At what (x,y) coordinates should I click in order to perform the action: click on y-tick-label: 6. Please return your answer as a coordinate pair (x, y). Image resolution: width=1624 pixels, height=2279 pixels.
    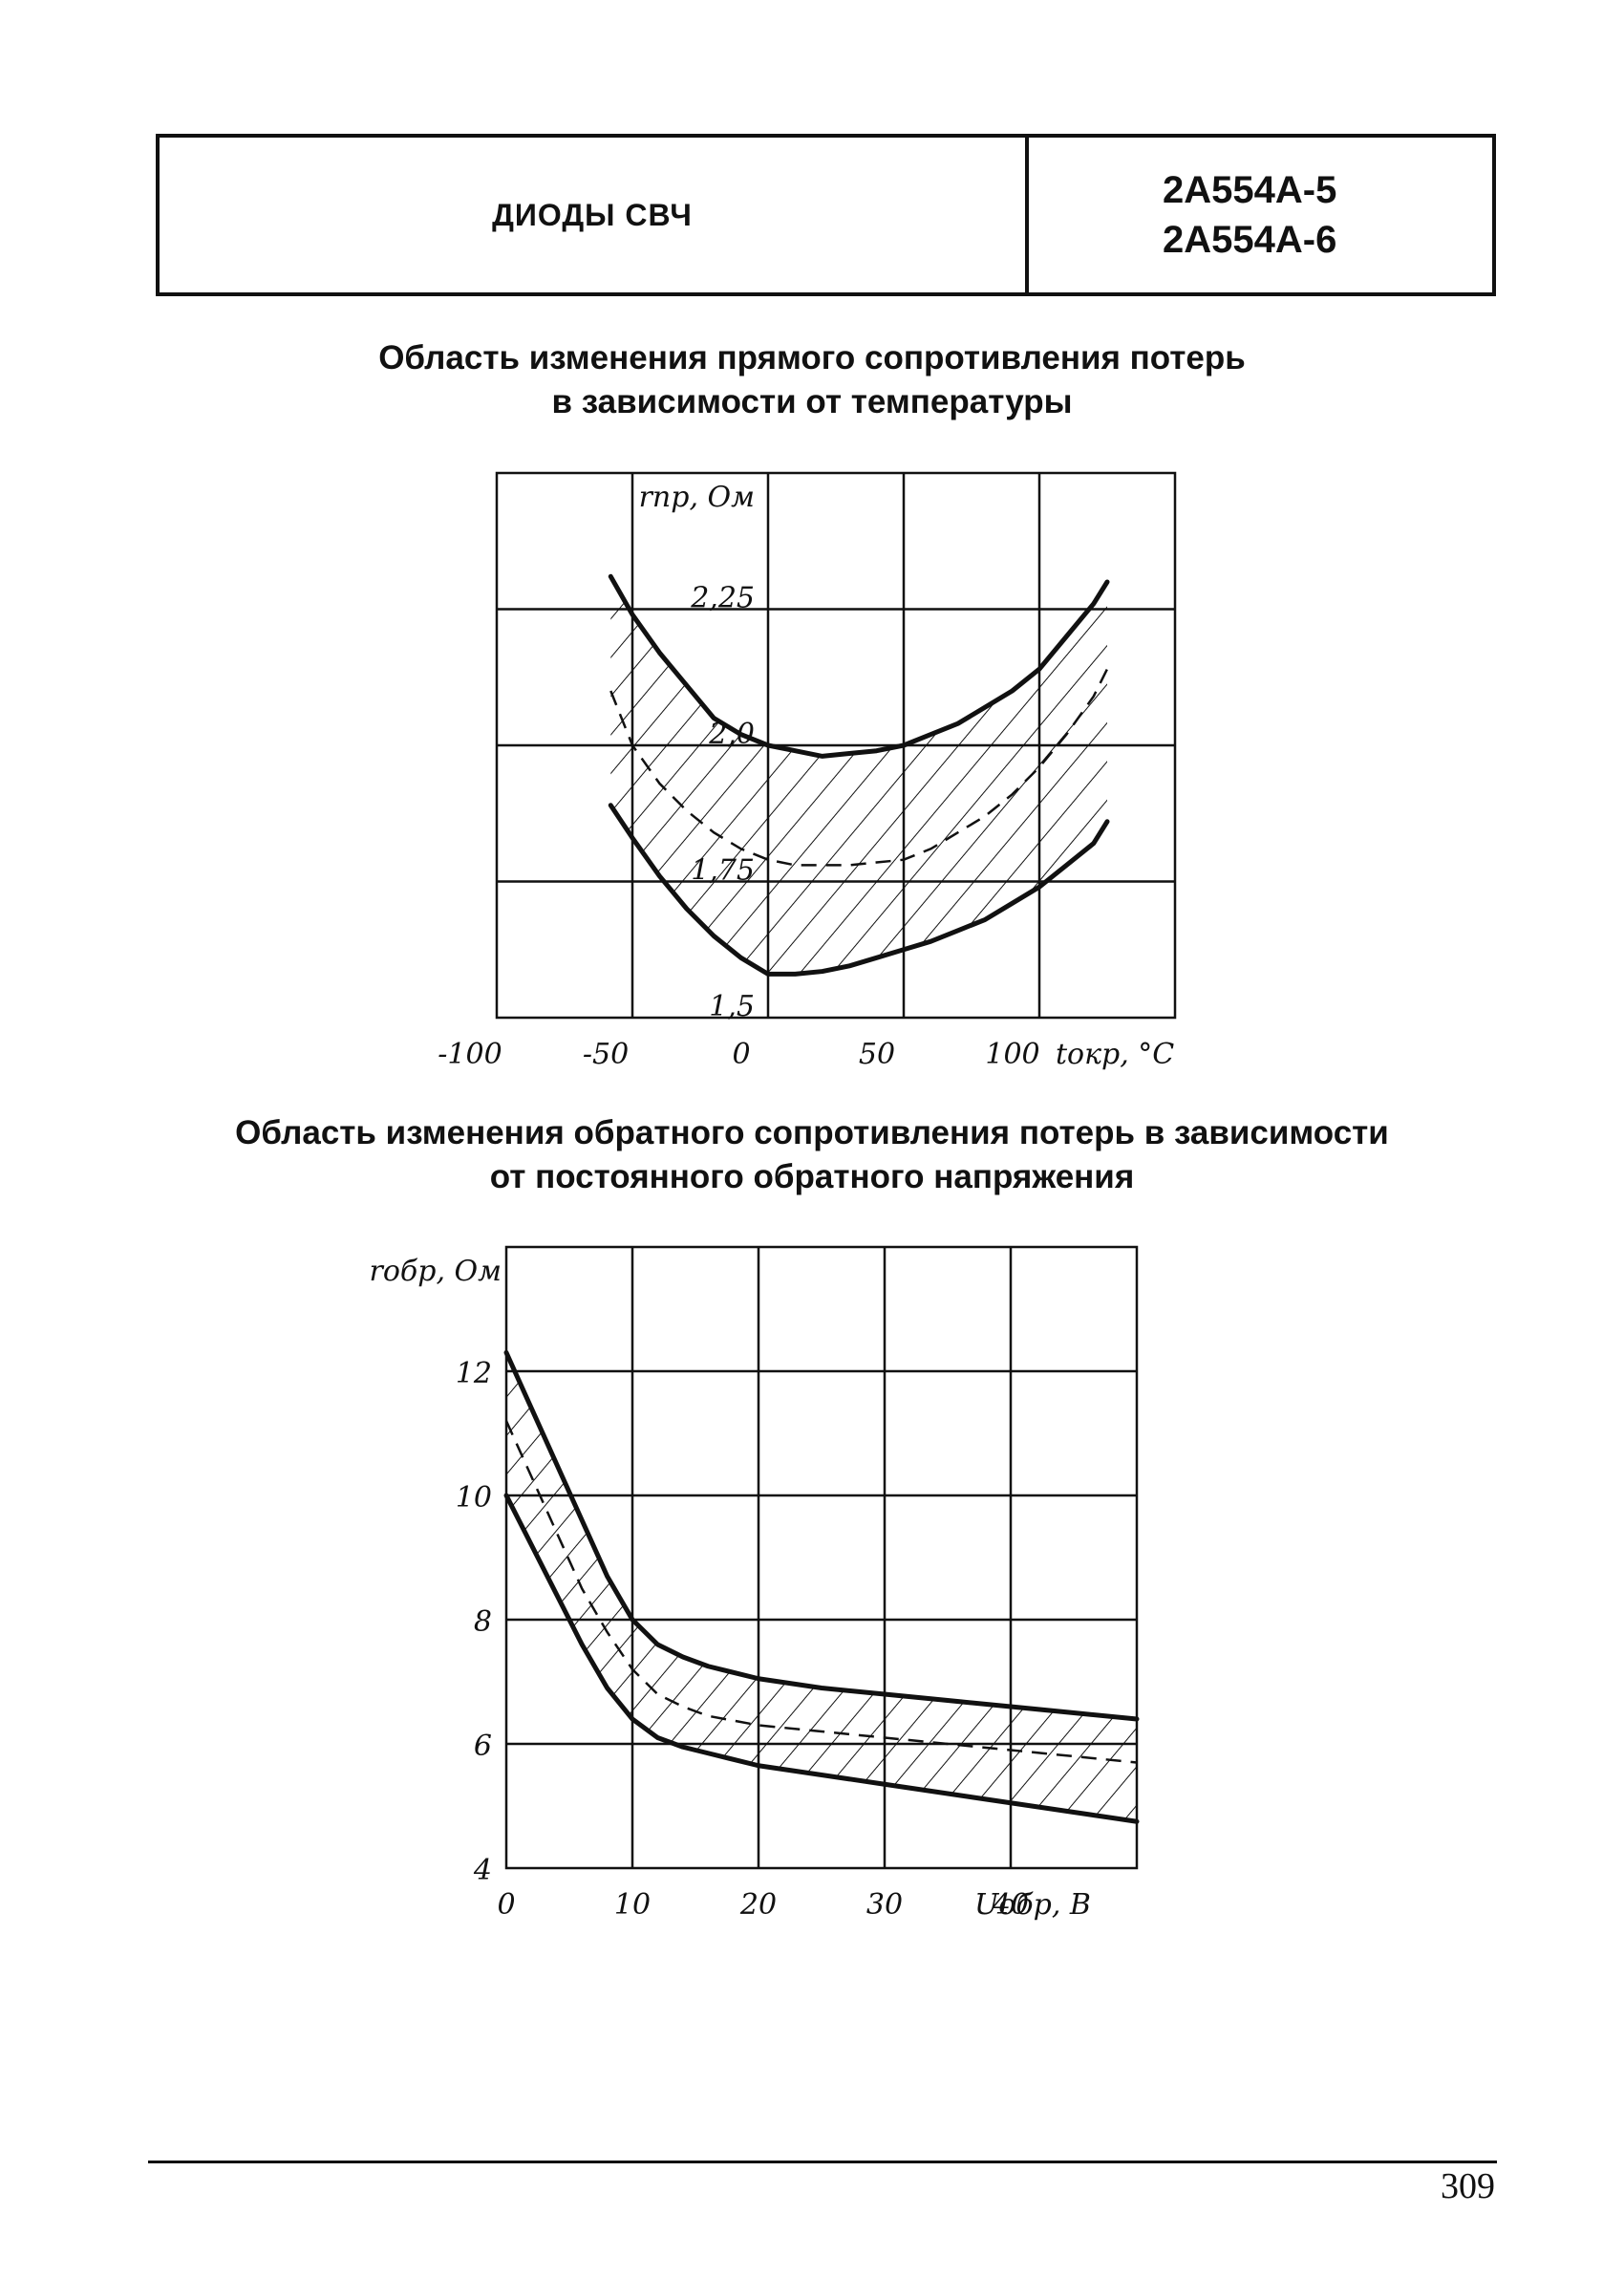
    Looking at the image, I should click on (483, 1747).